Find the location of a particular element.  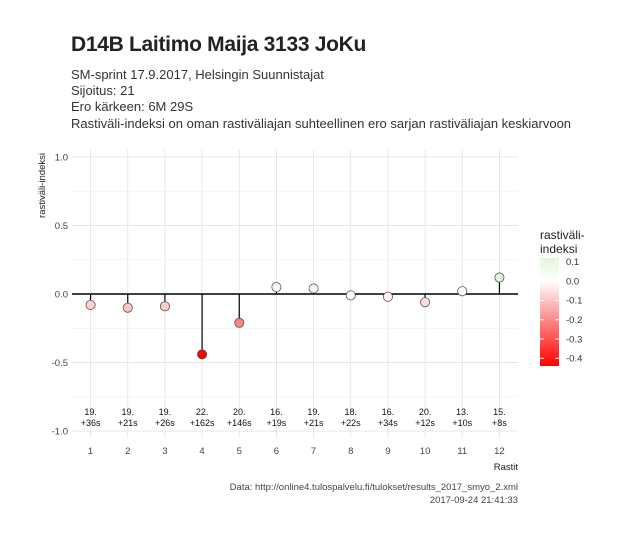

annotation-gap: +36s is located at coordinates (91, 423).